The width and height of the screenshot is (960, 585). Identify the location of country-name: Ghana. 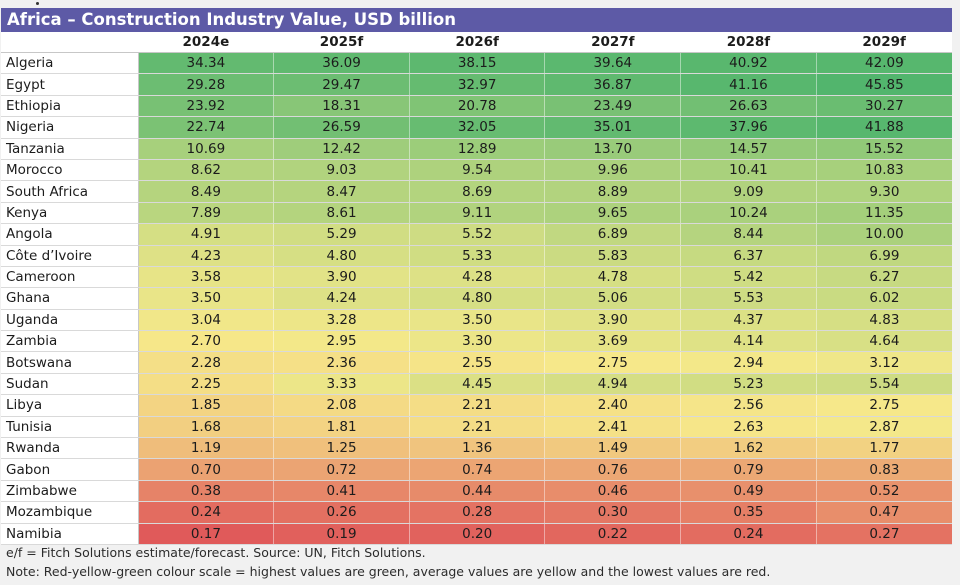
(70, 298).